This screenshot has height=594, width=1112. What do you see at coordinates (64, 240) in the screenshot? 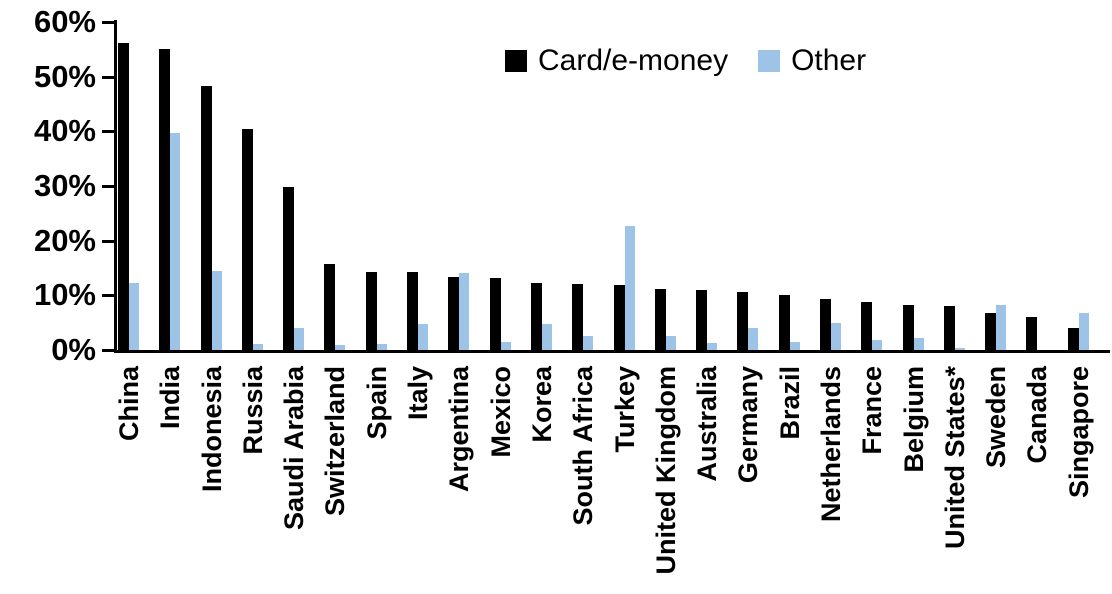
I see `y-axis-tick-label: 20%` at bounding box center [64, 240].